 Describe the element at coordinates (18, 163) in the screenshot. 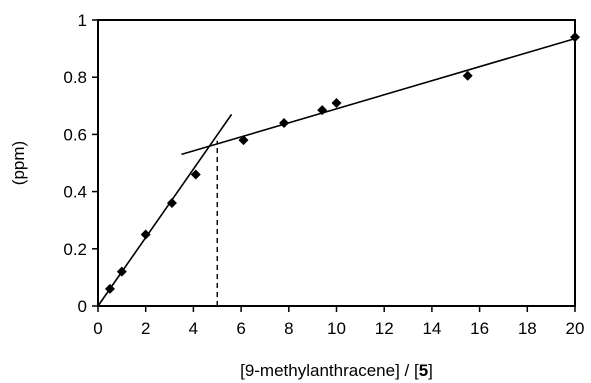

I see `y-axis-label: (ppm)` at that location.